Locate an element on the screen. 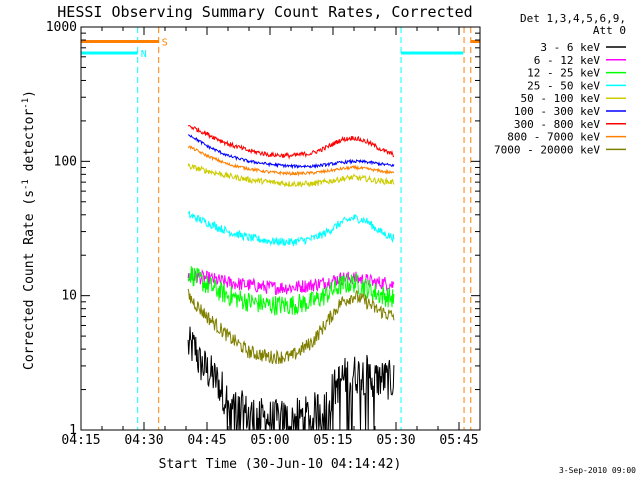  y-axis-label: Corrected Count Rate (s-1 detector-1) is located at coordinates (29, 230).